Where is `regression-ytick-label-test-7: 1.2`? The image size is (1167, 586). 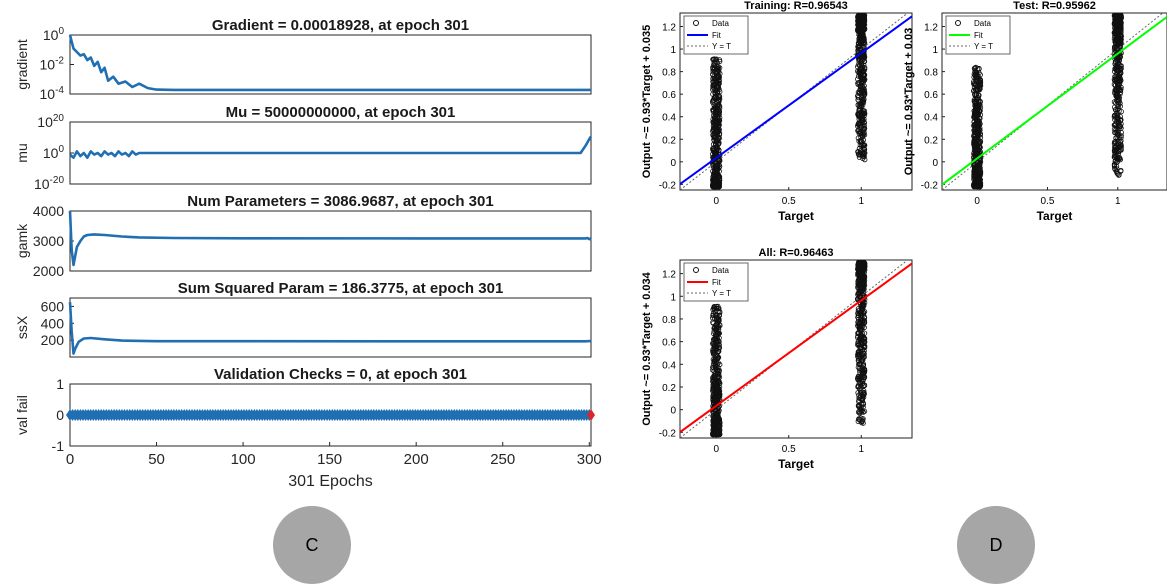
regression-ytick-label-test-7: 1.2 is located at coordinates (931, 28).